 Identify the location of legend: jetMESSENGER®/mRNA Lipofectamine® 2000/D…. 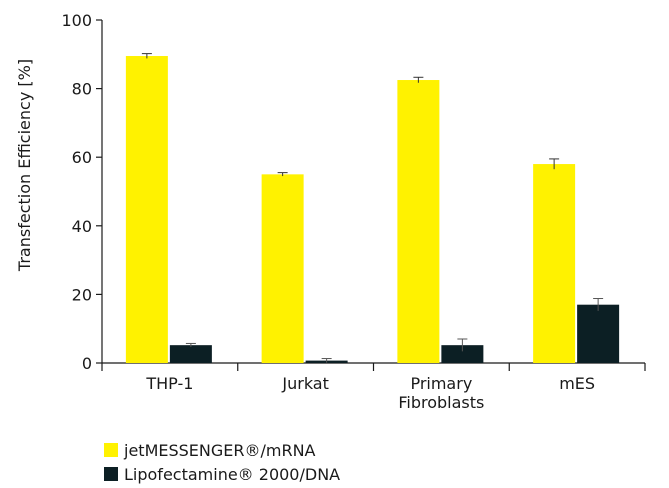
(222, 462).